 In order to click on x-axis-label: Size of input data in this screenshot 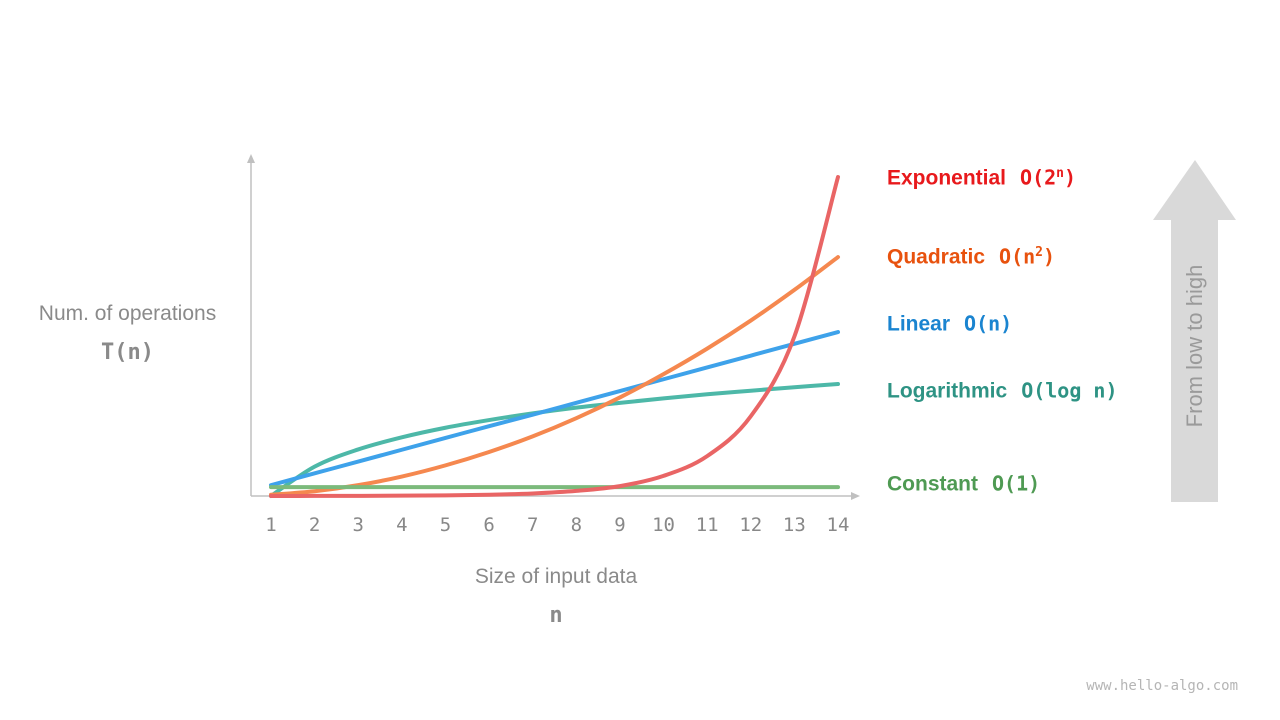, I will do `click(556, 576)`.